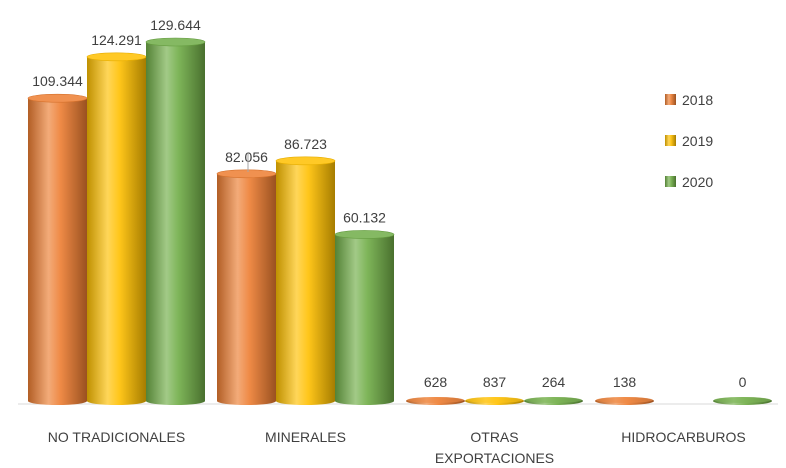 This screenshot has height=468, width=786. What do you see at coordinates (305, 437) in the screenshot?
I see `category-label-1: MINERALES` at bounding box center [305, 437].